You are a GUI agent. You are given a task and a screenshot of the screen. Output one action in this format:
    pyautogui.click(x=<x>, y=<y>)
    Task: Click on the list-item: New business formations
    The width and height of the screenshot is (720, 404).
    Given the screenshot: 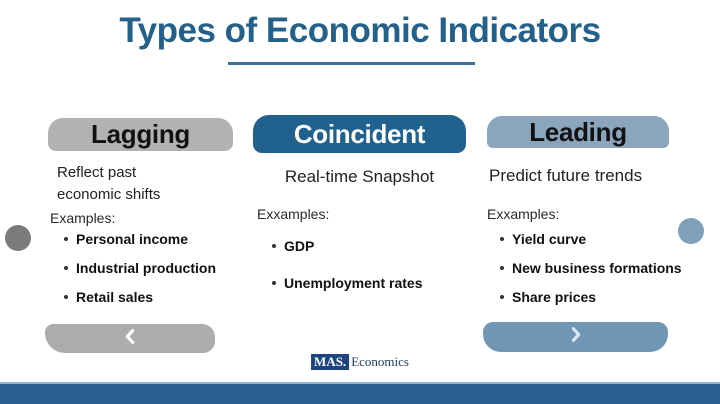 What is the action you would take?
    pyautogui.click(x=591, y=268)
    